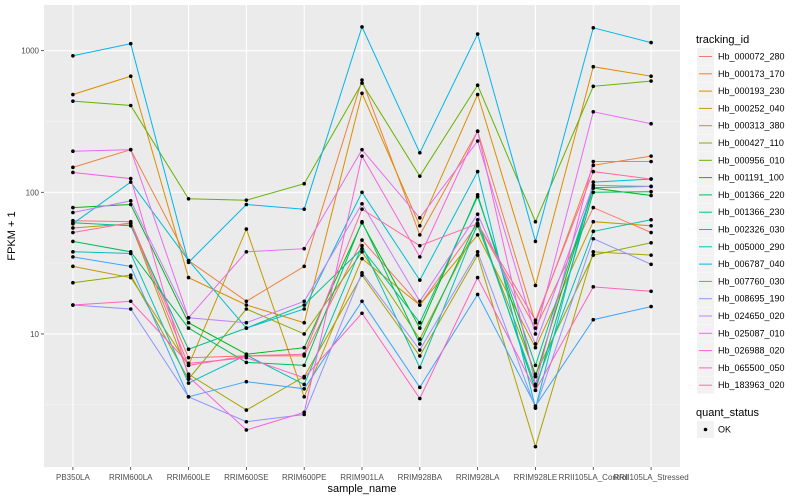  What do you see at coordinates (751, 247) in the screenshot?
I see `legend-label: Hb_005000_290` at bounding box center [751, 247].